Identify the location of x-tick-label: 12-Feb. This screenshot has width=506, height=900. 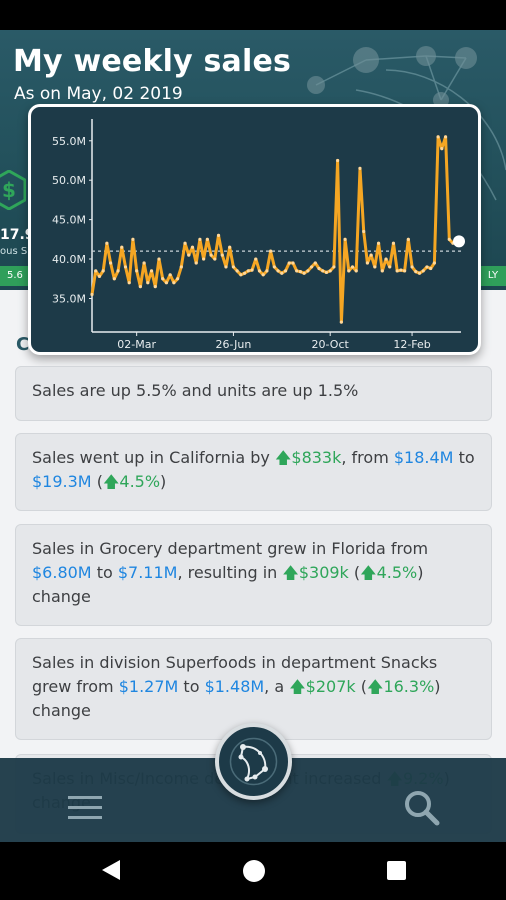
(411, 344).